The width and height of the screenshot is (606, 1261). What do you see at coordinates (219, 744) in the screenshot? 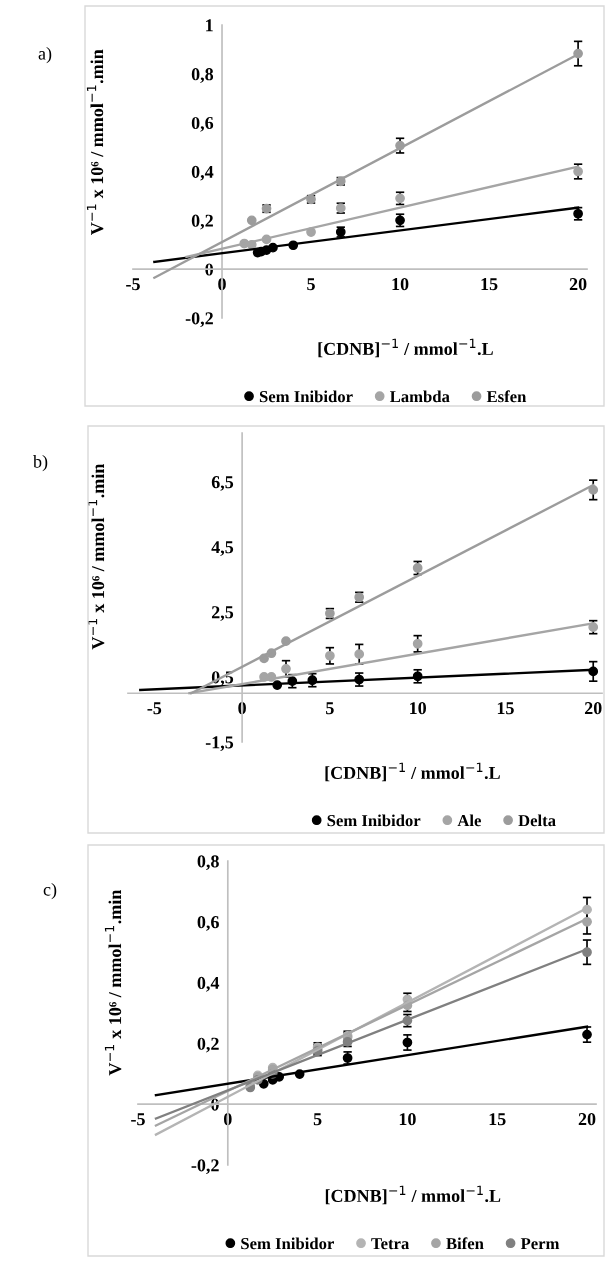
I see `y-tick-label: -1,5` at bounding box center [219, 744].